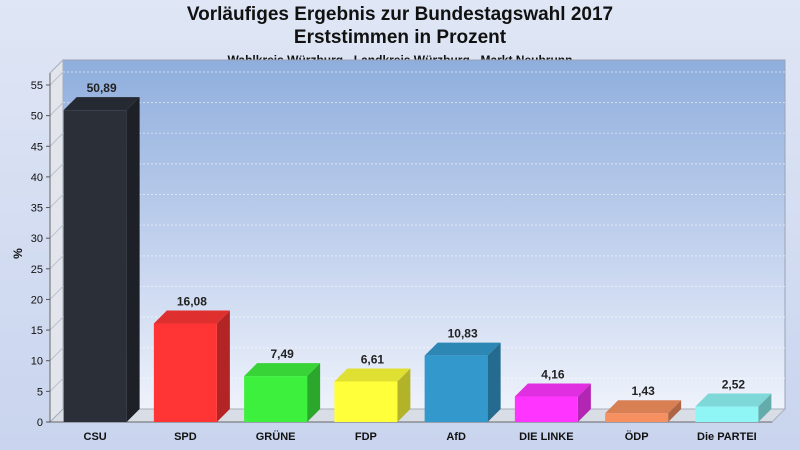 This screenshot has height=450, width=800. I want to click on y-tick-label: 40, so click(37, 178).